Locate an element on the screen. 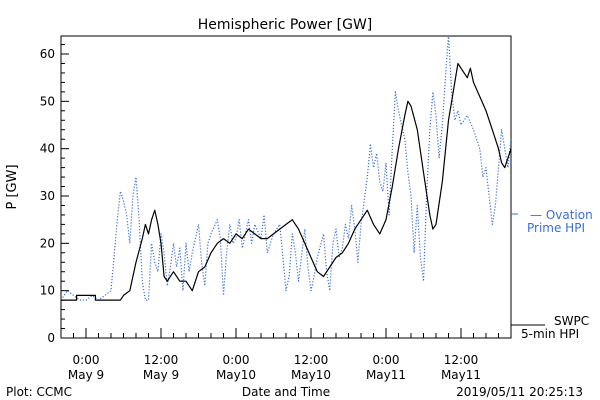 Image resolution: width=600 pixels, height=400 pixels. y-tick-label-0: 0 is located at coordinates (51, 338).